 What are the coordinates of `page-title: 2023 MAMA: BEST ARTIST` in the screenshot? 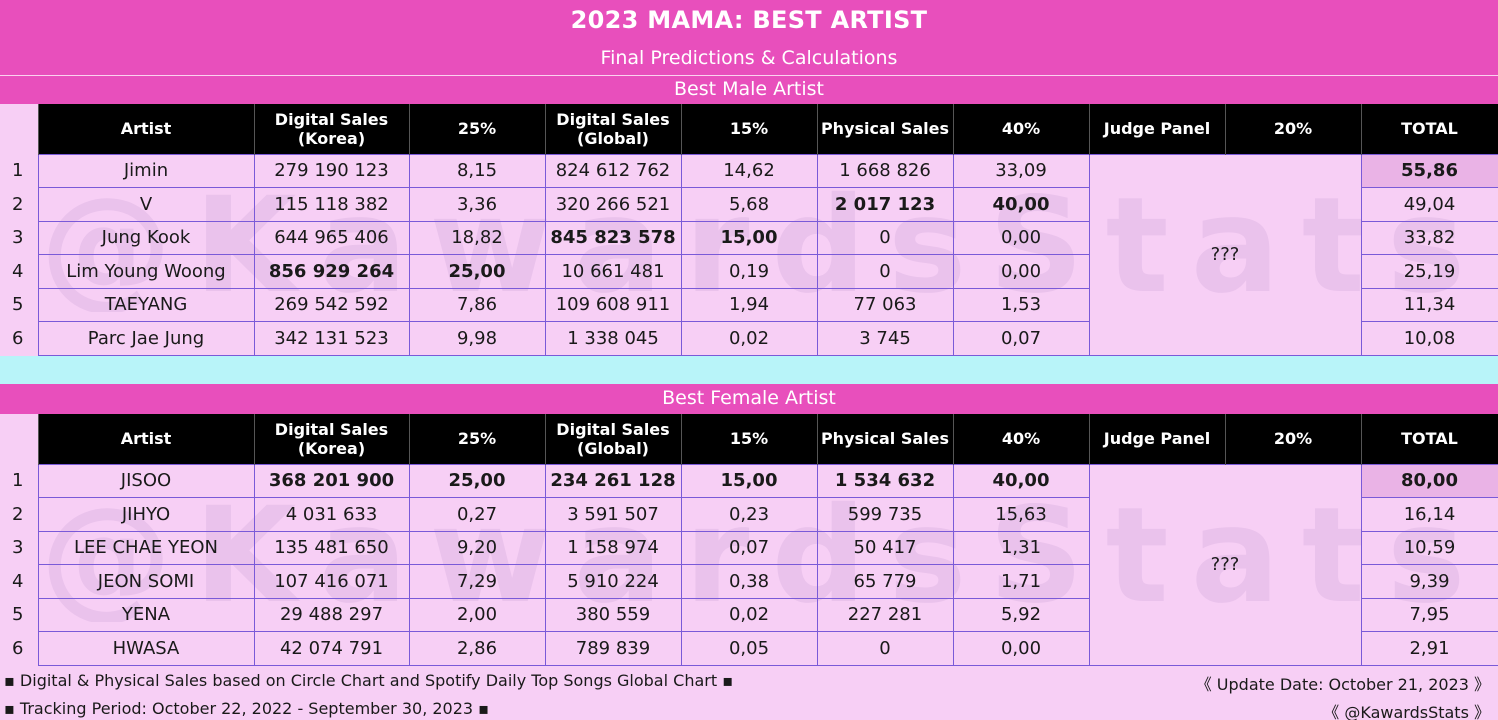 It's located at (749, 20).